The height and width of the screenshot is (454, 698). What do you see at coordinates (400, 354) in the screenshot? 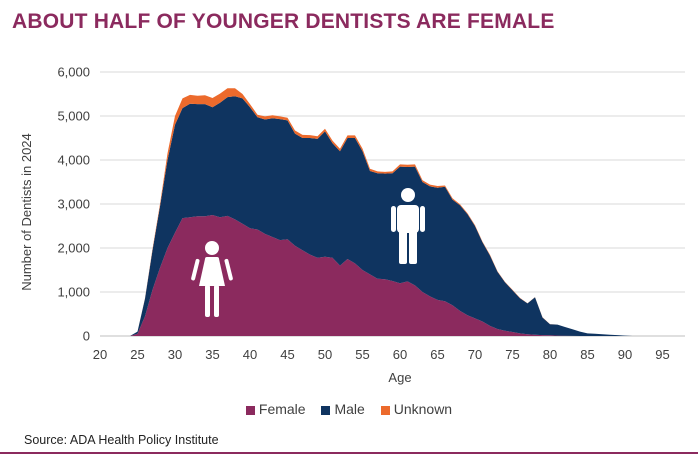
I see `x-tick-label: 60` at bounding box center [400, 354].